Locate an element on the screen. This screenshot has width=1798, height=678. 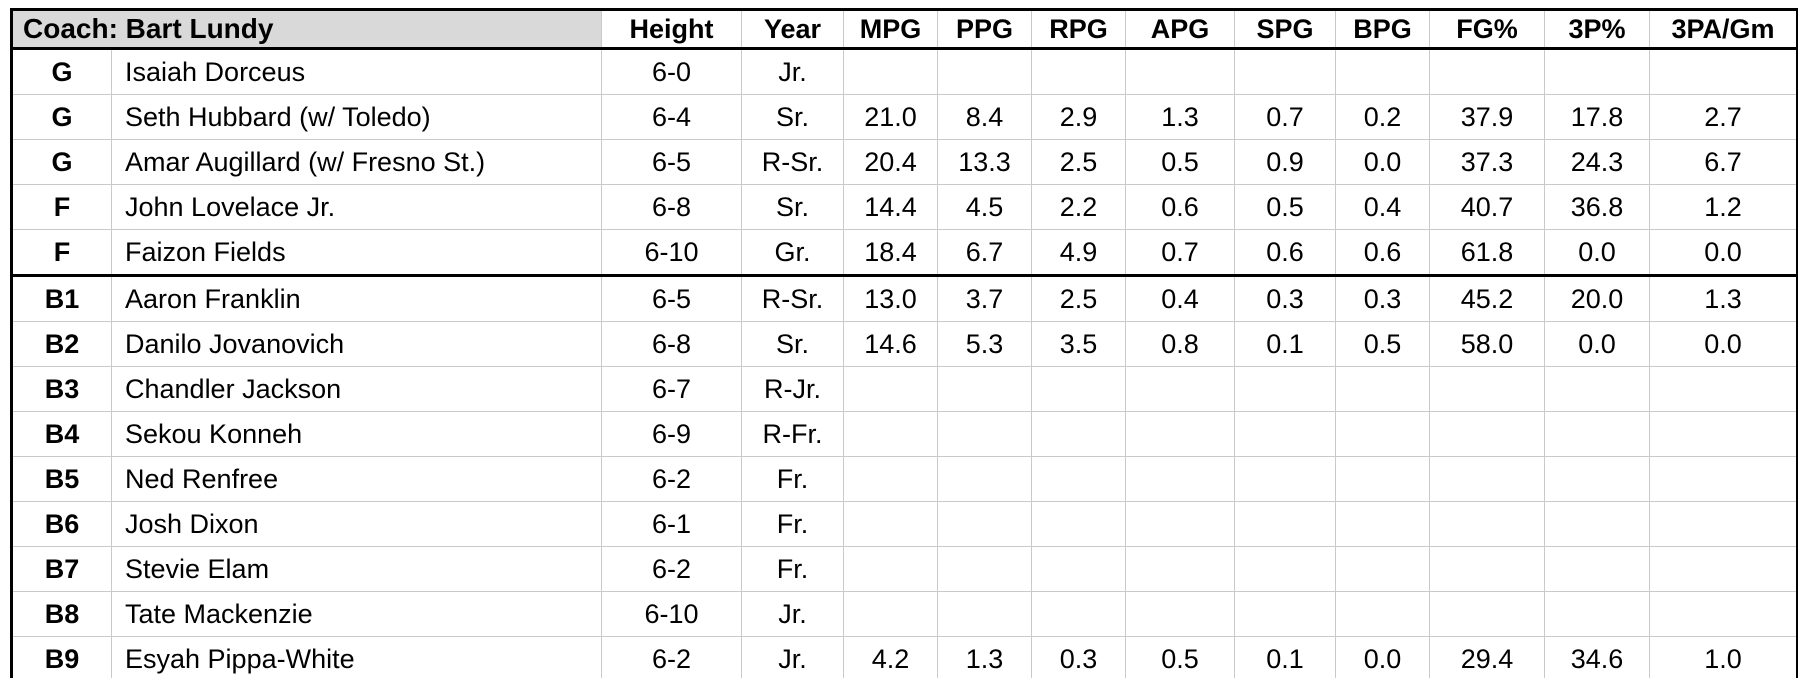
year-cell: R-Sr. is located at coordinates (792, 162).